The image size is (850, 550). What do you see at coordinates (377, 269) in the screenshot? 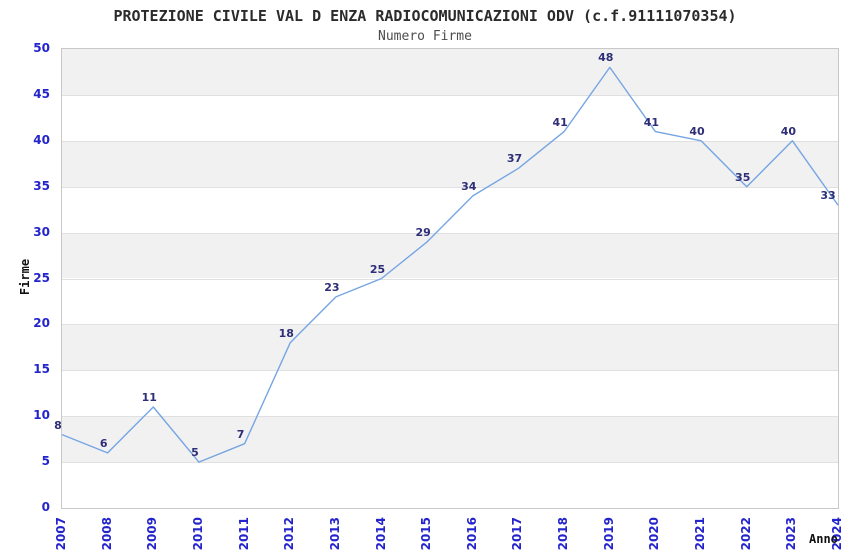
I see `point-label: 25` at bounding box center [377, 269].